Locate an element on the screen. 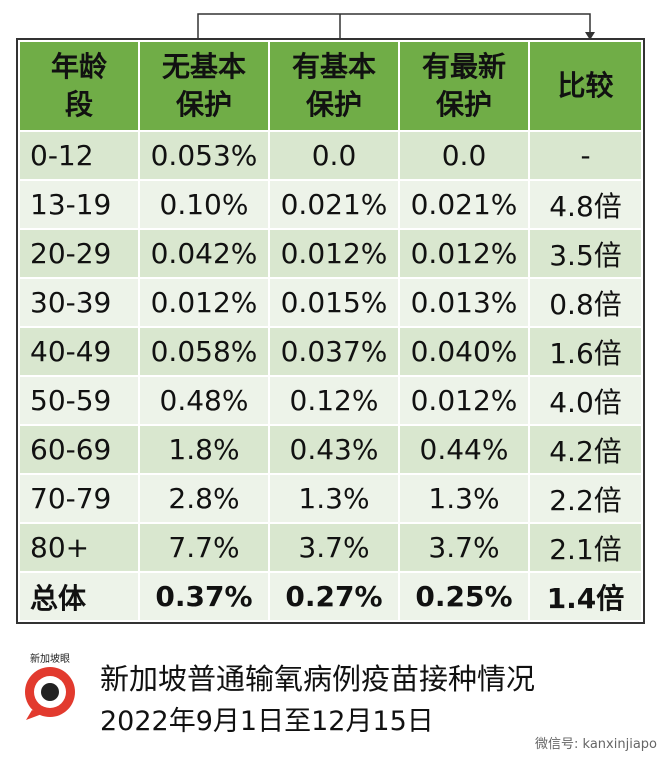 The image size is (669, 769). header-cell: 有基本 保护 is located at coordinates (334, 86).